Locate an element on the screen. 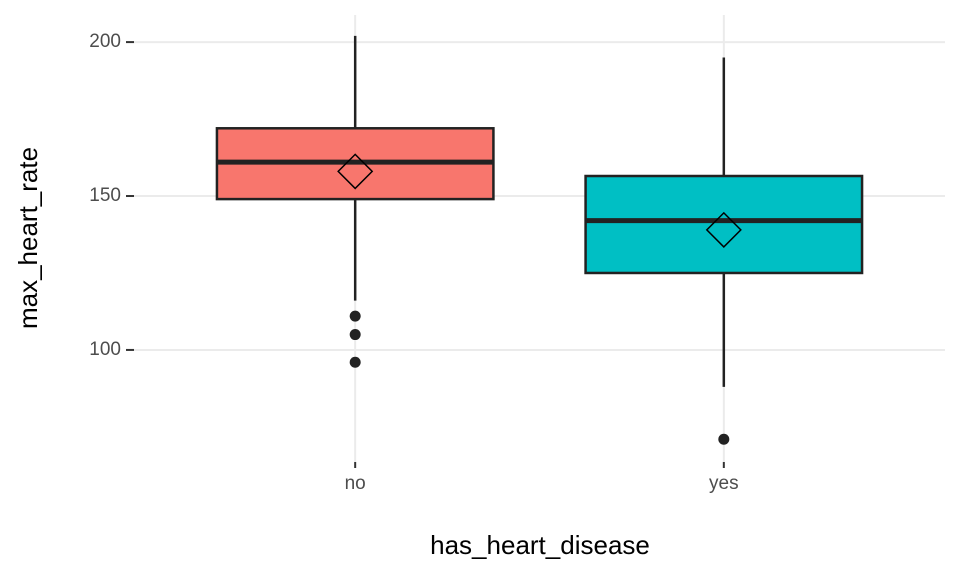 The width and height of the screenshot is (960, 576). y-axis-title: max_heart_rate is located at coordinates (28, 238).